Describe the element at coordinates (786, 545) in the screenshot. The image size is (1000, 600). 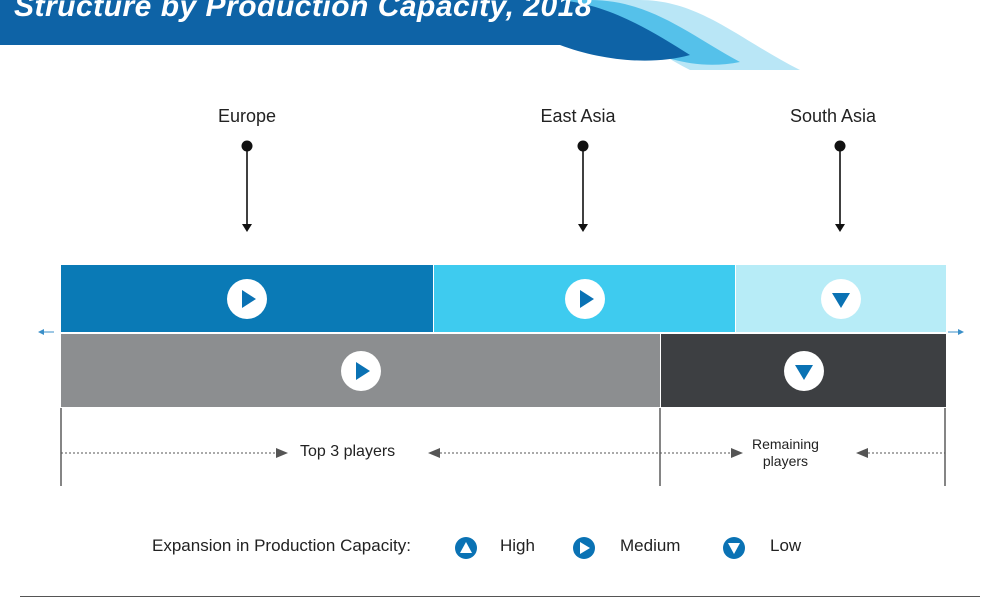
I see `legend-label-low: Low` at that location.